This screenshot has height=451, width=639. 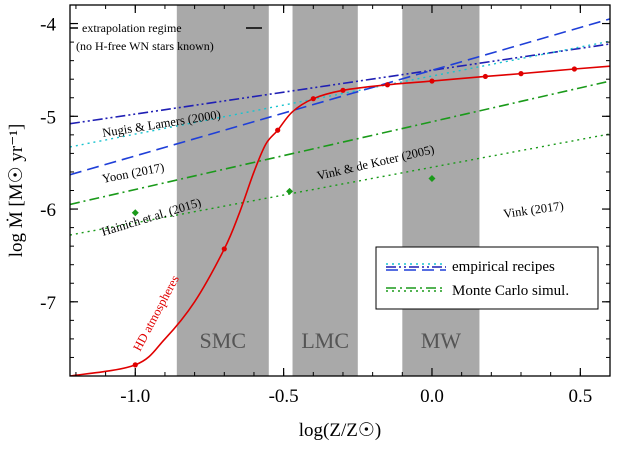 What do you see at coordinates (432, 396) in the screenshot?
I see `x-tick-label: 0.0` at bounding box center [432, 396].